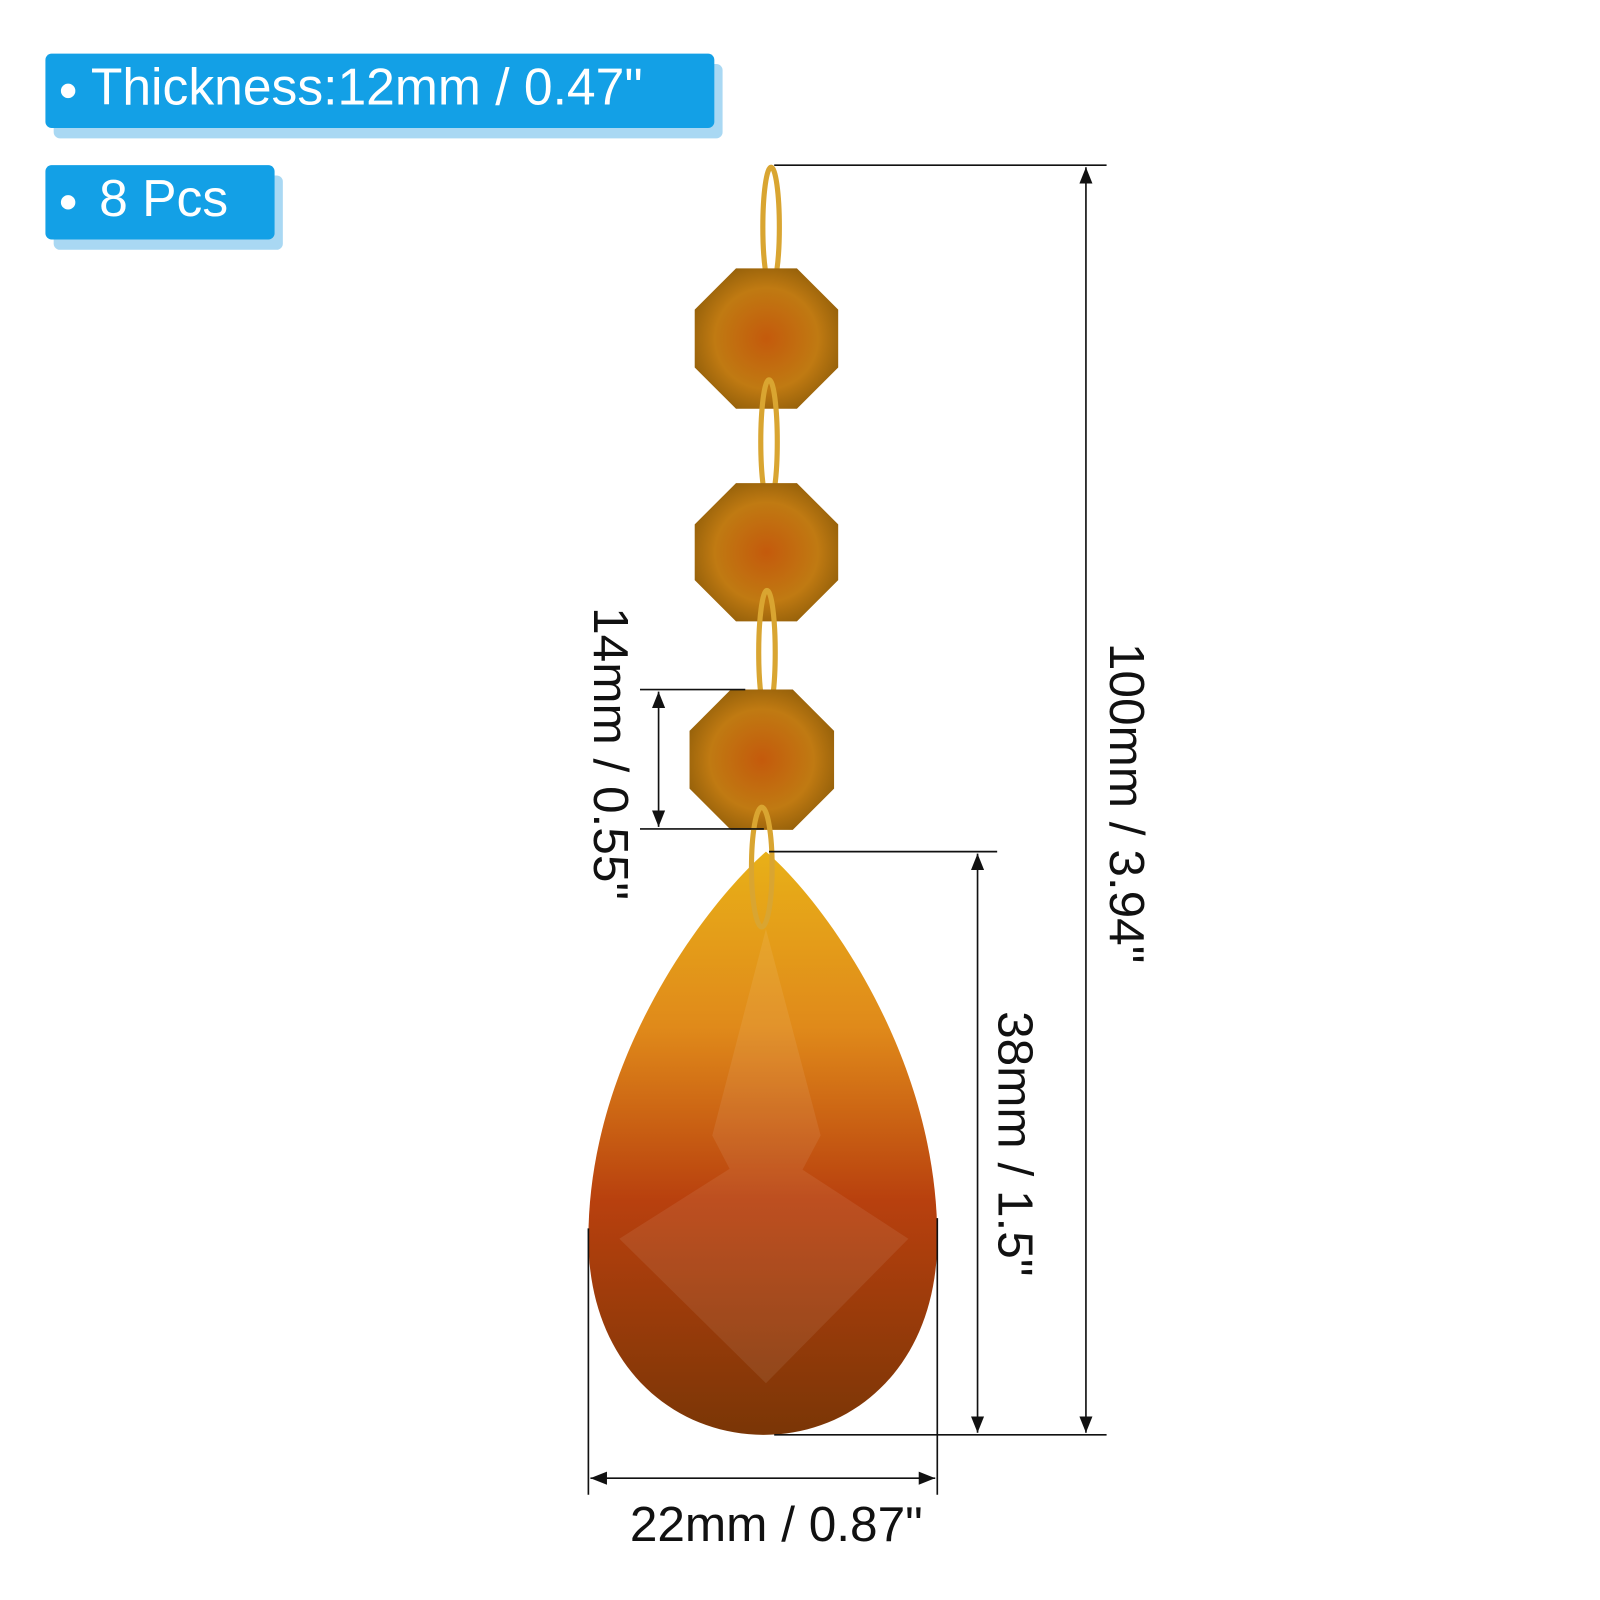  What do you see at coordinates (1015, 1143) in the screenshot?
I see `dimension-label: 38mm / 1.5"` at bounding box center [1015, 1143].